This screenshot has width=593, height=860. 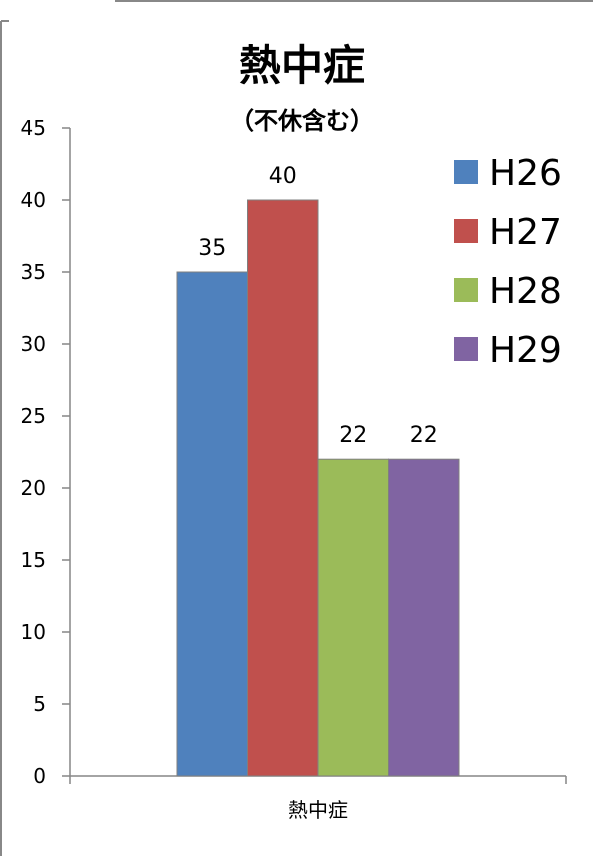 What do you see at coordinates (508, 262) in the screenshot?
I see `legend: H26 H27 H28 H29` at bounding box center [508, 262].